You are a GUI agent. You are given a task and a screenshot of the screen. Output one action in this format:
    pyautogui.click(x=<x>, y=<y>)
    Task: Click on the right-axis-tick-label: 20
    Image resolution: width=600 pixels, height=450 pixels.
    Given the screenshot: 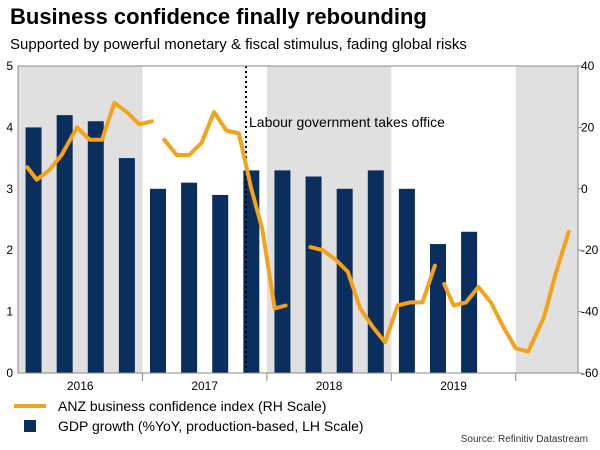 What is the action you would take?
    pyautogui.click(x=588, y=127)
    